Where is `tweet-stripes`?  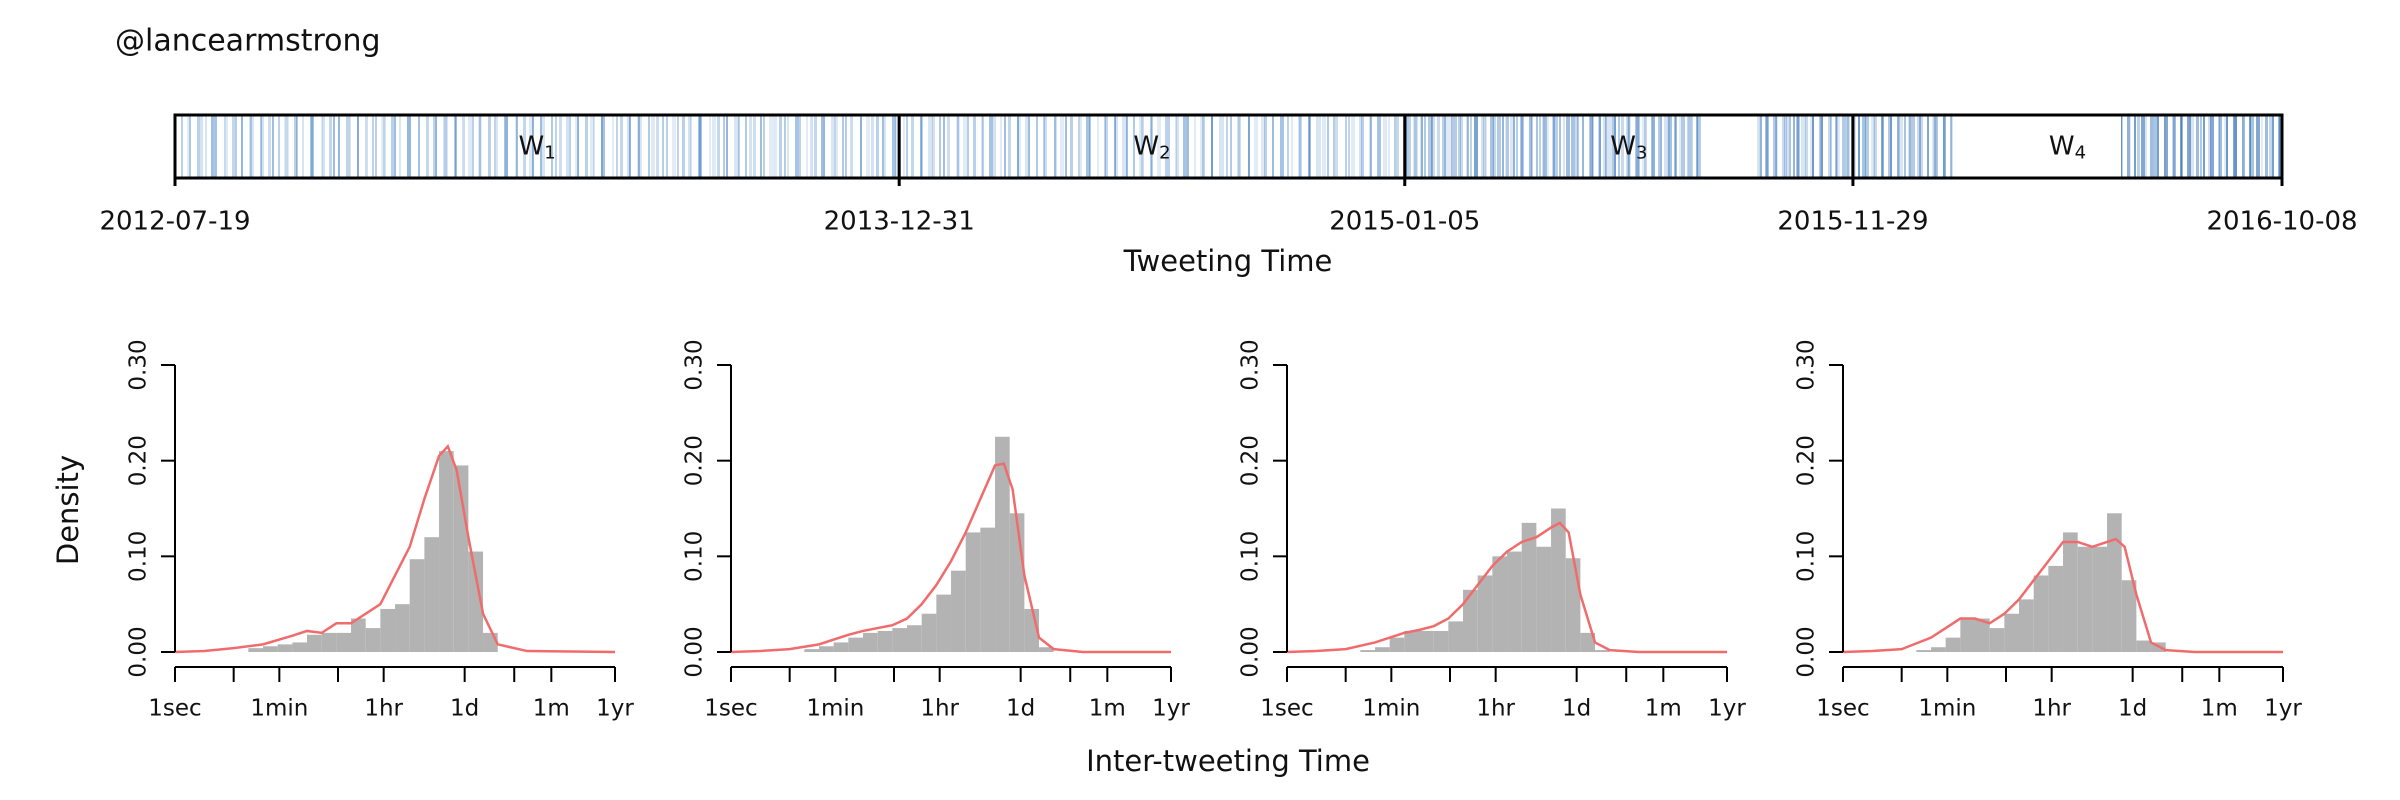 tweet-stripes is located at coordinates (1228, 146).